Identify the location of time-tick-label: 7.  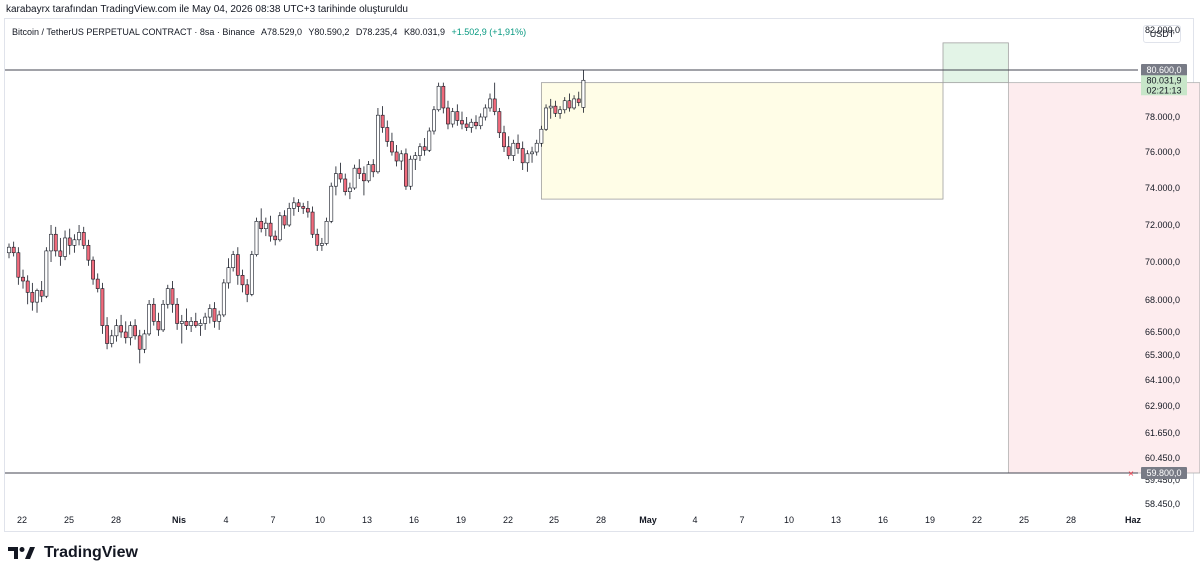
(272, 520).